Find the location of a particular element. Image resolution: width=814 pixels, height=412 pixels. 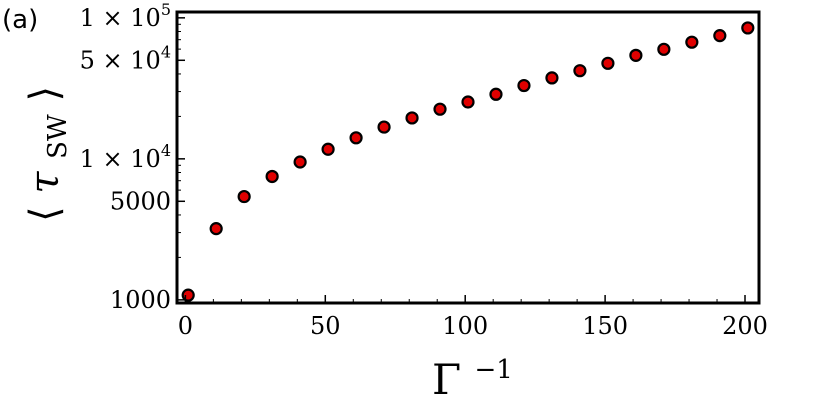

y-axis-label-open: ⟨ is located at coordinates (45, 214).